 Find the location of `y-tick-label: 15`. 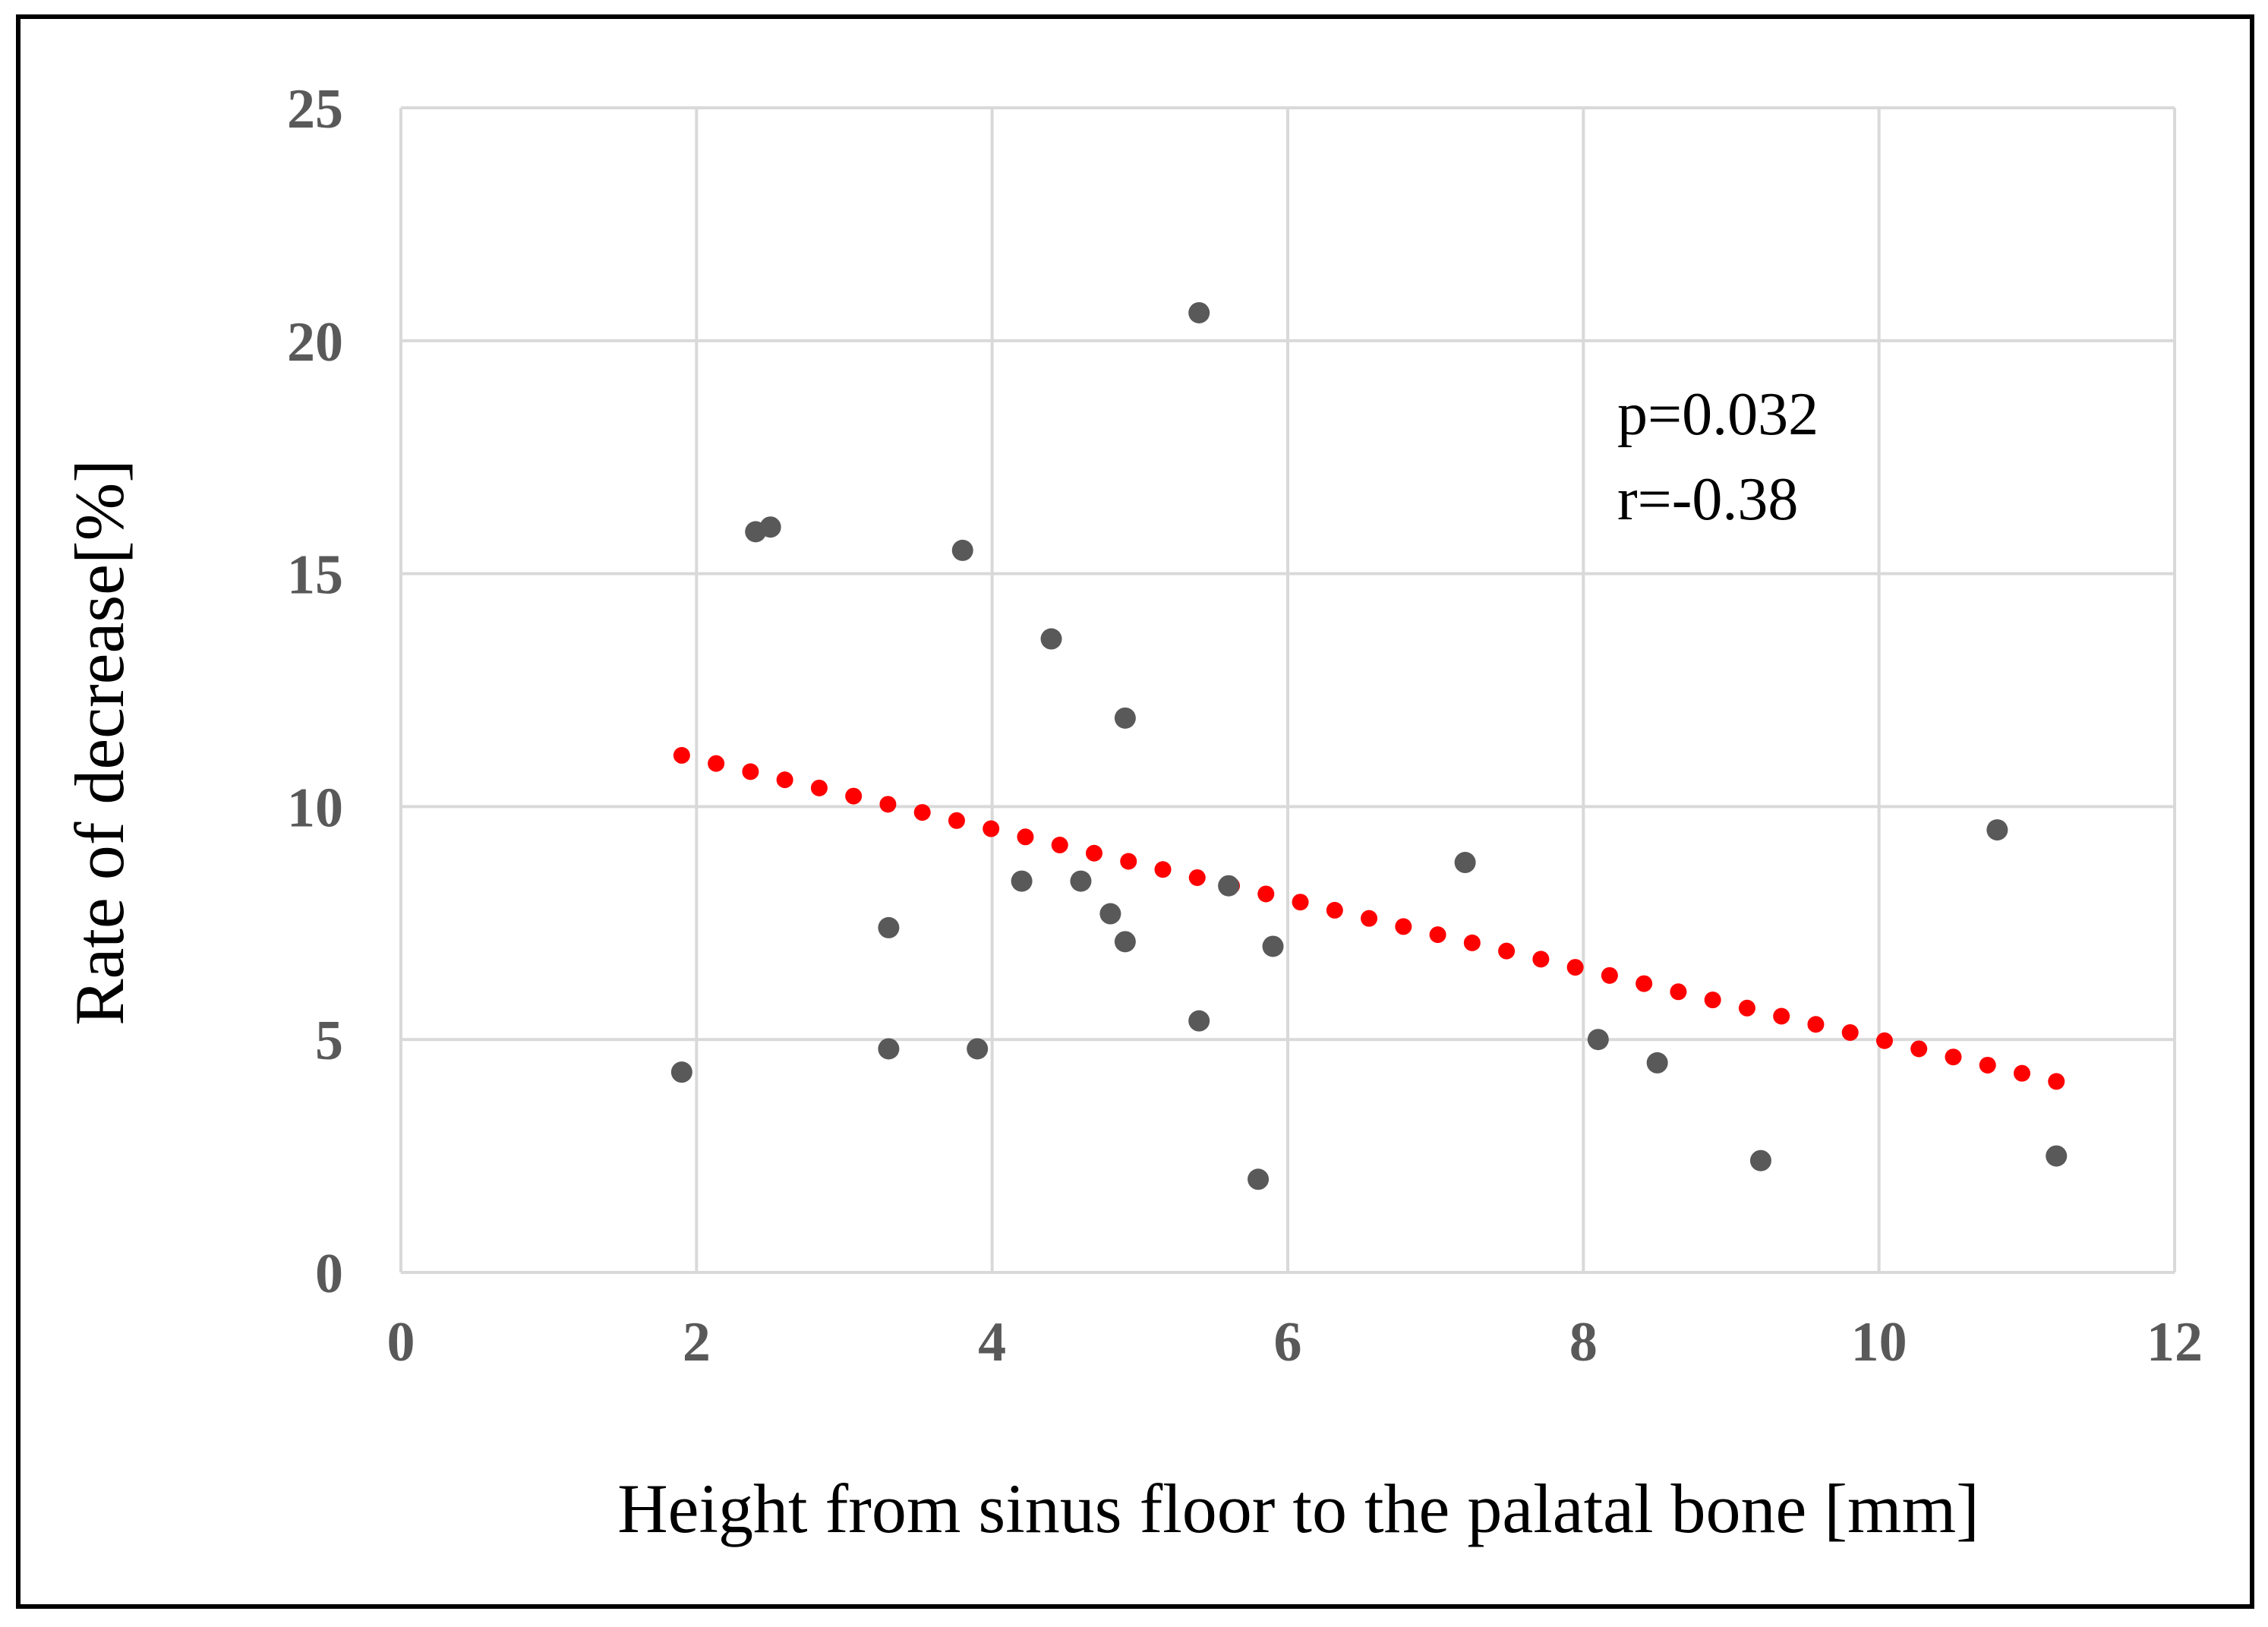

y-tick-label: 15 is located at coordinates (315, 575).